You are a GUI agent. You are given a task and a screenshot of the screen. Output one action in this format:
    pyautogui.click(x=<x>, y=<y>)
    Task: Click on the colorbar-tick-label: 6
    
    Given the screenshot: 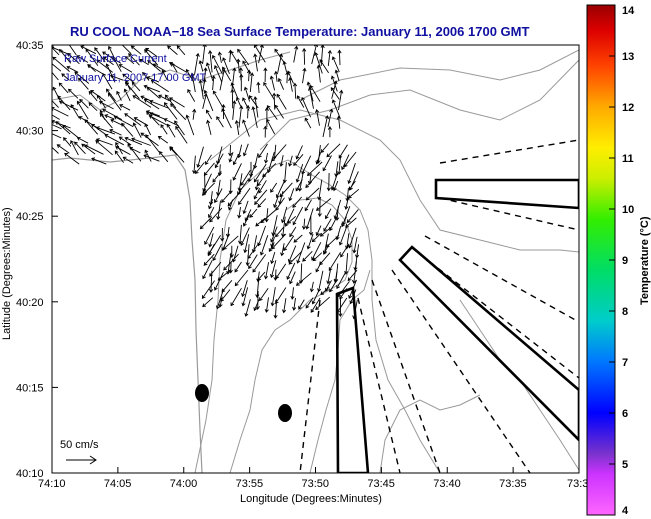 What is the action you would take?
    pyautogui.click(x=625, y=414)
    